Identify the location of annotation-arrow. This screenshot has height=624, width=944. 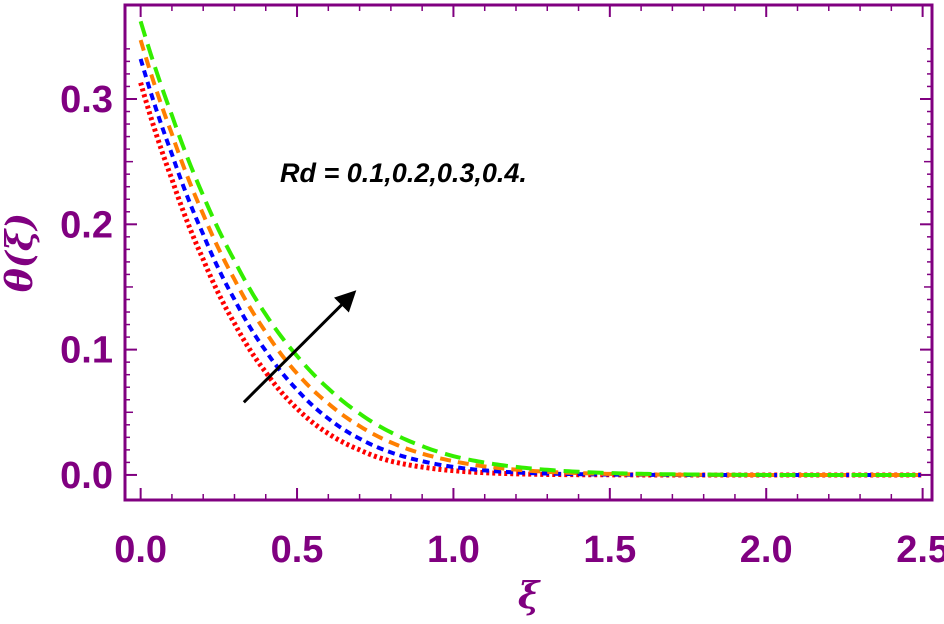
(299, 347).